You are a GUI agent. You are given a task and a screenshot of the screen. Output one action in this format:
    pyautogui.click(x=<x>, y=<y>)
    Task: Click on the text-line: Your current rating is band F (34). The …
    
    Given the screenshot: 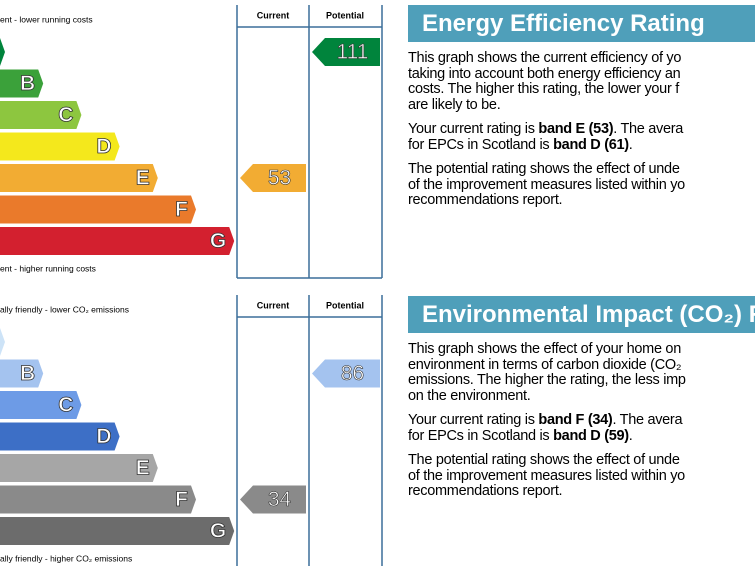 What is the action you would take?
    pyautogui.click(x=581, y=420)
    